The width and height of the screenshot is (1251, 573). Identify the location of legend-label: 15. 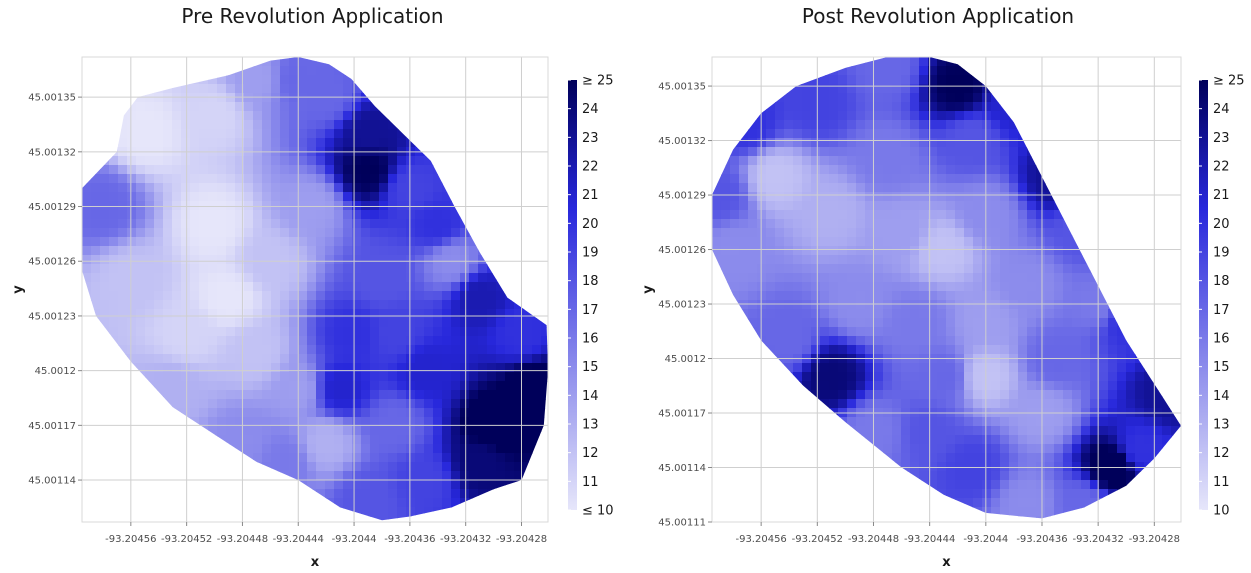
(590, 367).